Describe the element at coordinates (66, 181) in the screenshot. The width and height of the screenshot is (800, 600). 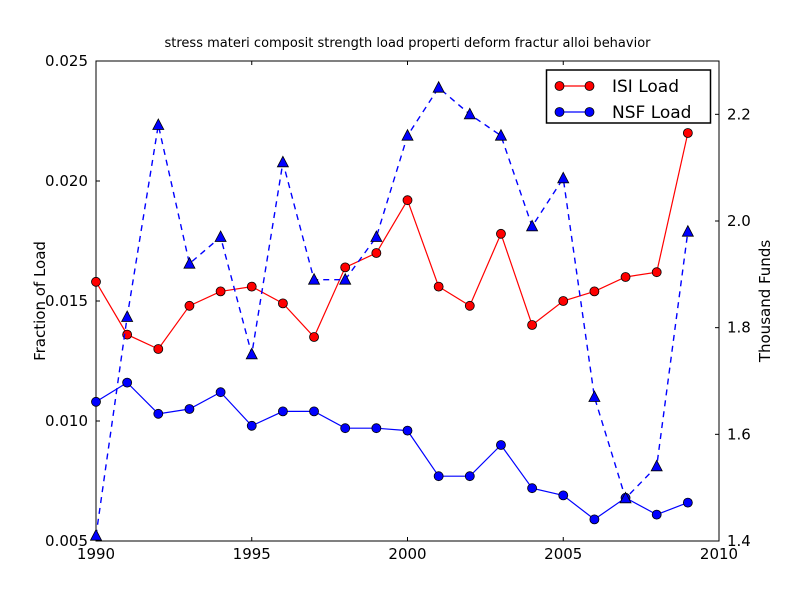
I see `y-tick-label-left: 0.020` at that location.